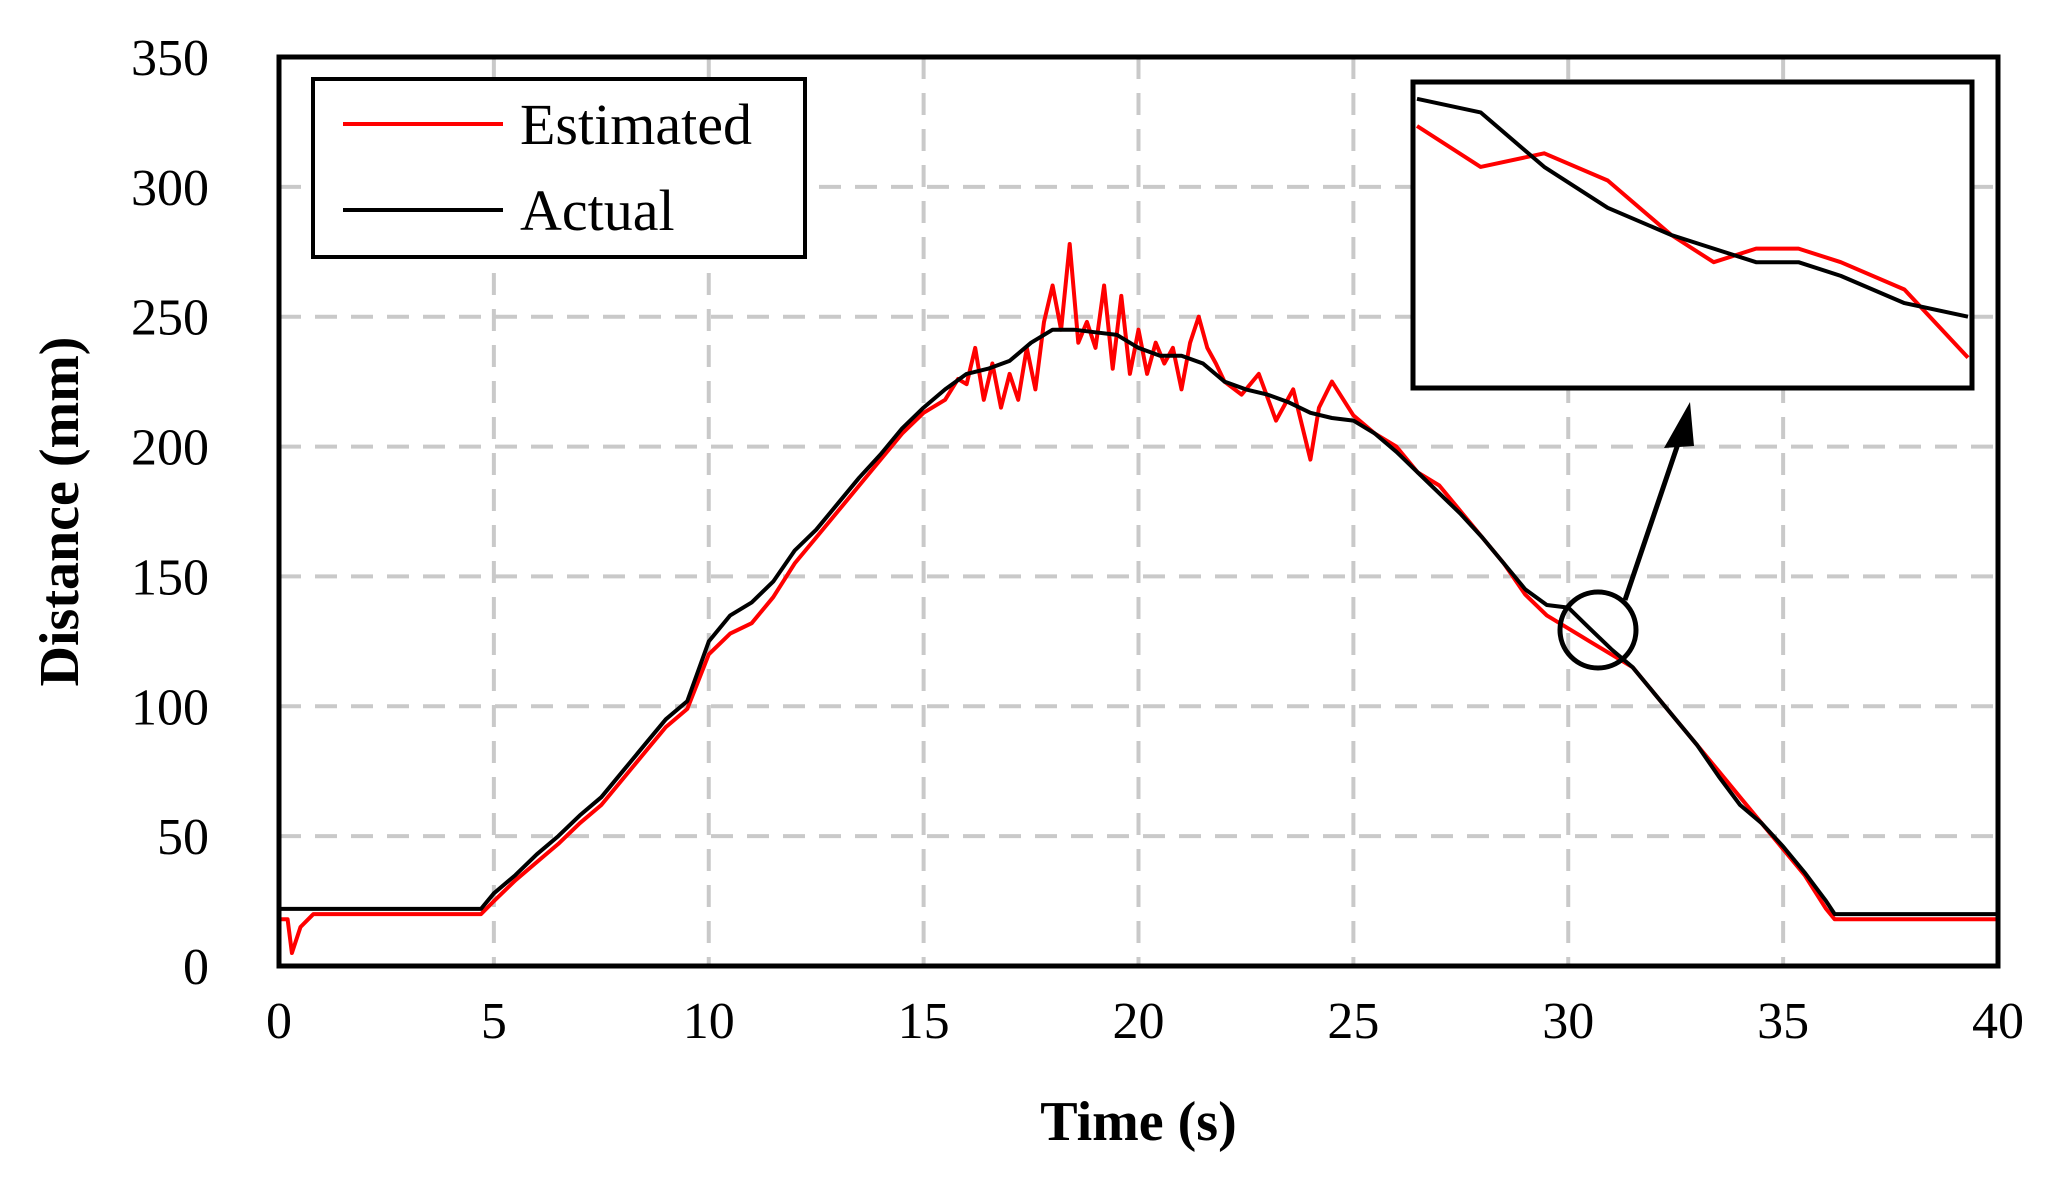 The width and height of the screenshot is (2053, 1181). What do you see at coordinates (183, 837) in the screenshot?
I see `y-tick-label: 50` at bounding box center [183, 837].